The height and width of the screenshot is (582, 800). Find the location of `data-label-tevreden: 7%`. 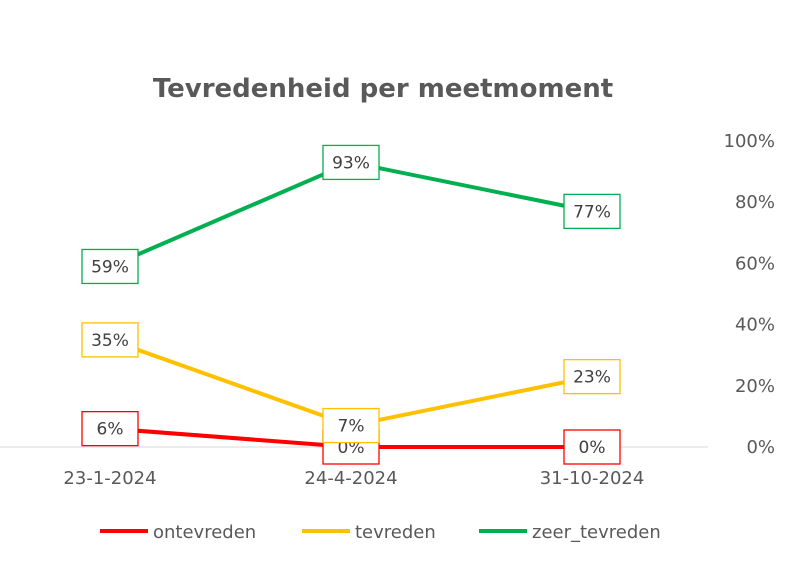

data-label-tevreden: 7% is located at coordinates (351, 425).